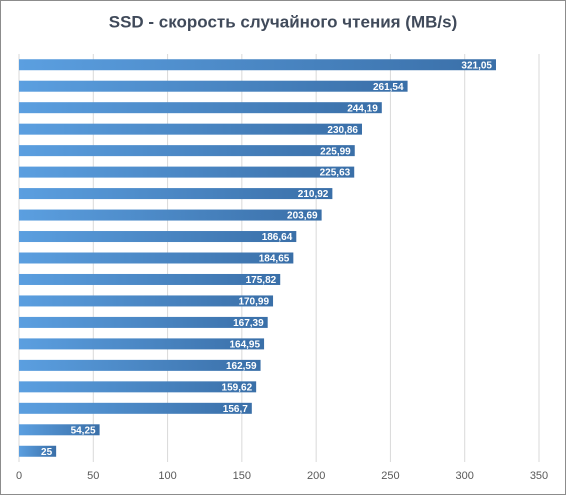 This screenshot has height=495, width=566. What do you see at coordinates (302, 216) in the screenshot?
I see `value-label: 203,69` at bounding box center [302, 216].